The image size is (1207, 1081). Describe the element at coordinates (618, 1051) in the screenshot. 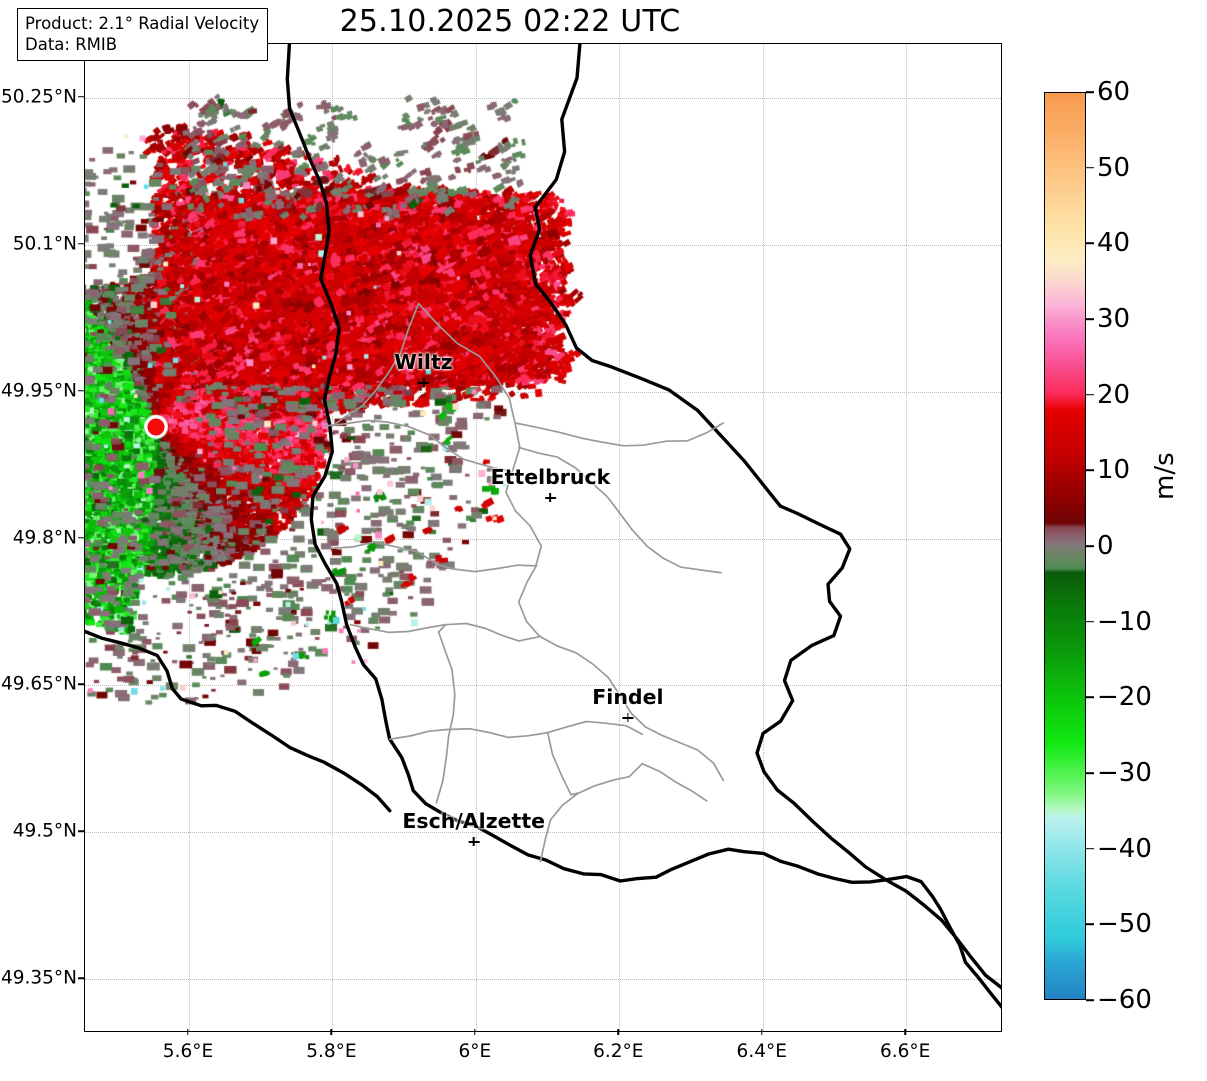

I see `x-axis-tick-label: 6.2°E` at that location.